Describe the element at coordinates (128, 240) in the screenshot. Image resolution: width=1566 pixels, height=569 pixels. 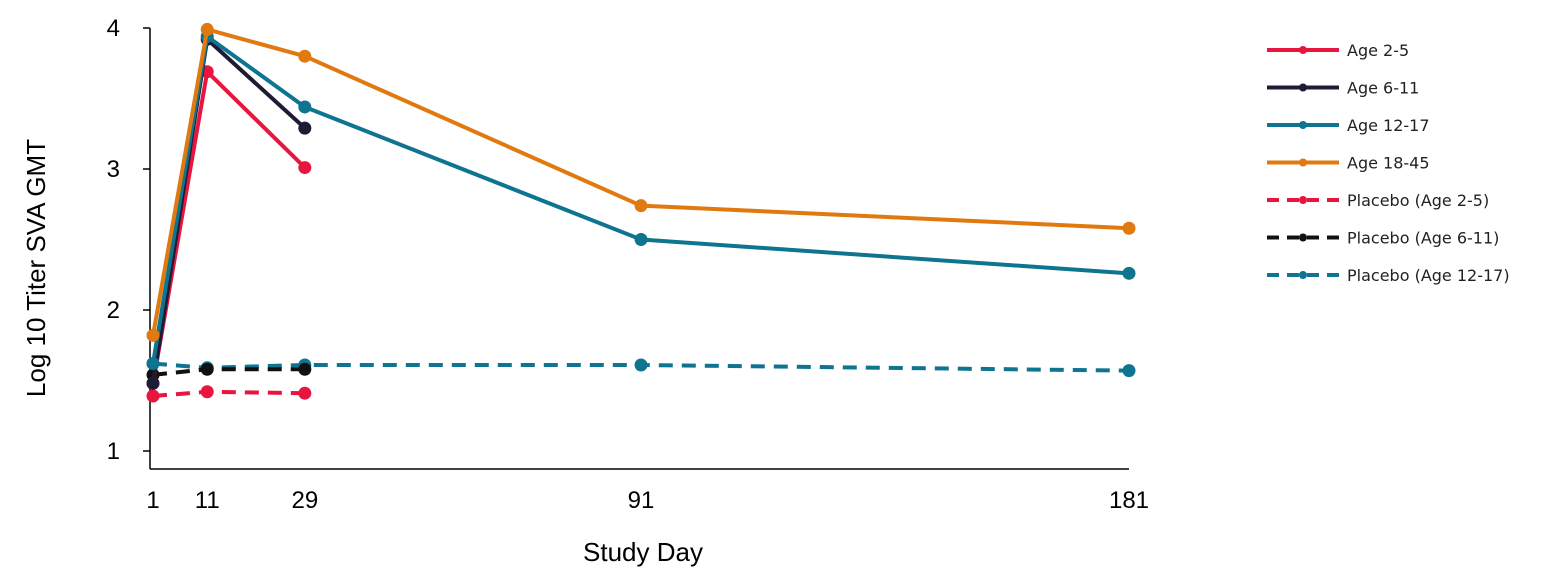
I see `y-axis-ticks: 1 2 3 4` at that location.